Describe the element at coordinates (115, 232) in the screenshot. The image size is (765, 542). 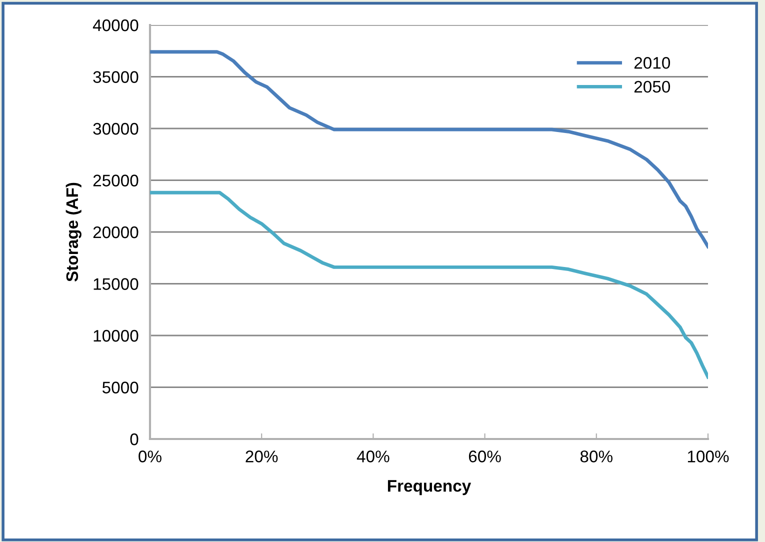
I see `y-tick-label: 20000` at that location.